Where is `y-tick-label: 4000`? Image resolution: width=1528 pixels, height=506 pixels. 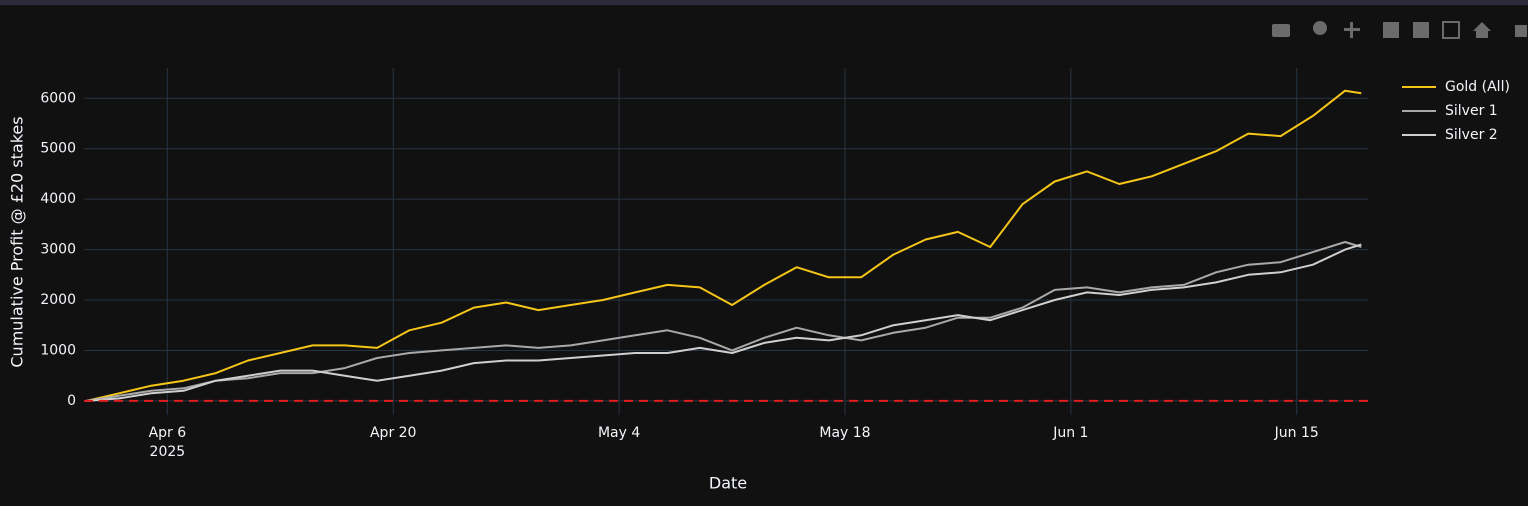 y-tick-label: 4000 is located at coordinates (58, 199).